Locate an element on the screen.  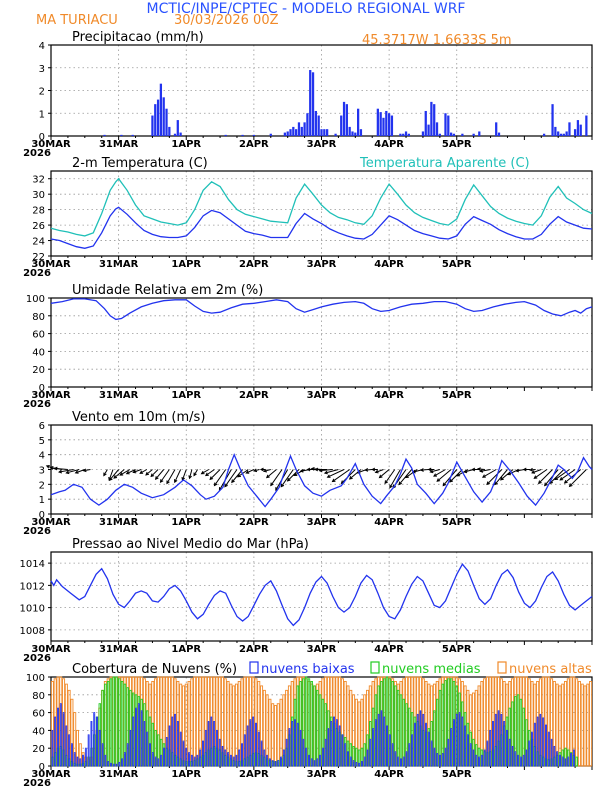
rh-xtick-label: 31MAR is located at coordinates (119, 395).